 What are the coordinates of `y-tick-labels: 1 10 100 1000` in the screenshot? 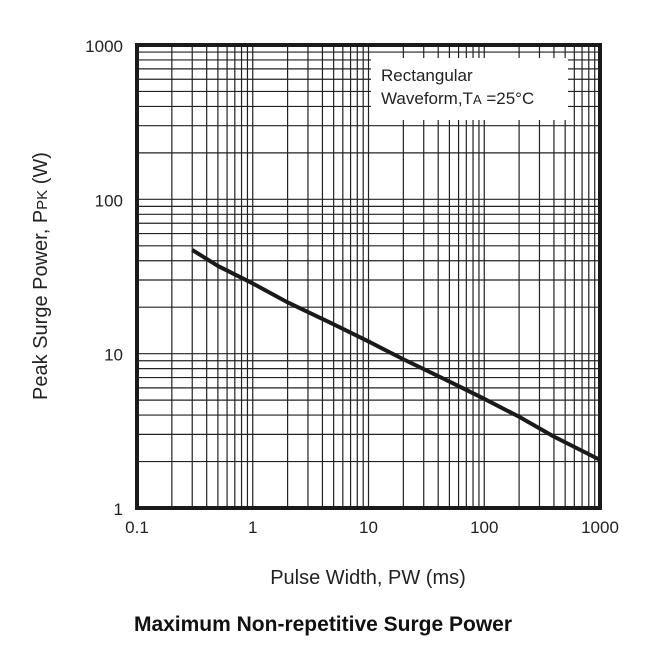 It's located at (104, 278).